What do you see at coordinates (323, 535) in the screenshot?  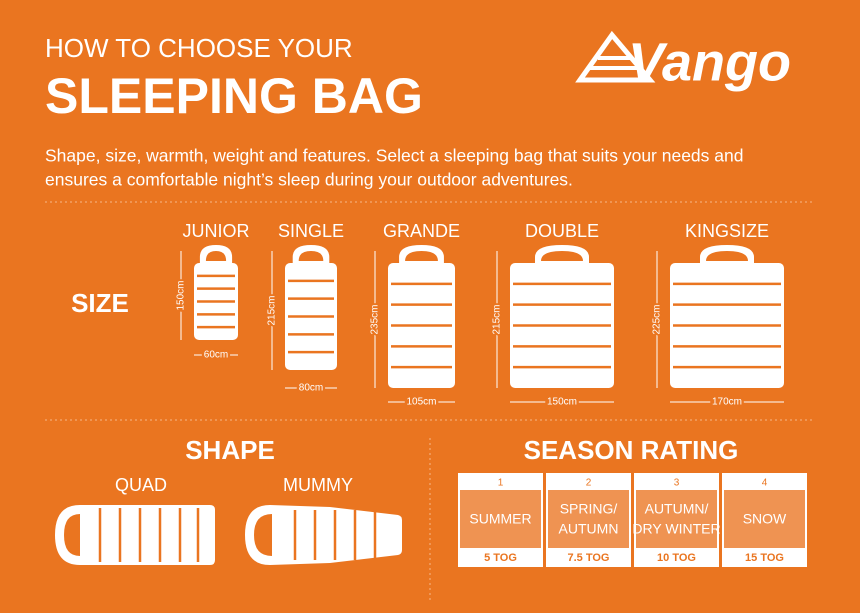 I see `mummy-bag` at bounding box center [323, 535].